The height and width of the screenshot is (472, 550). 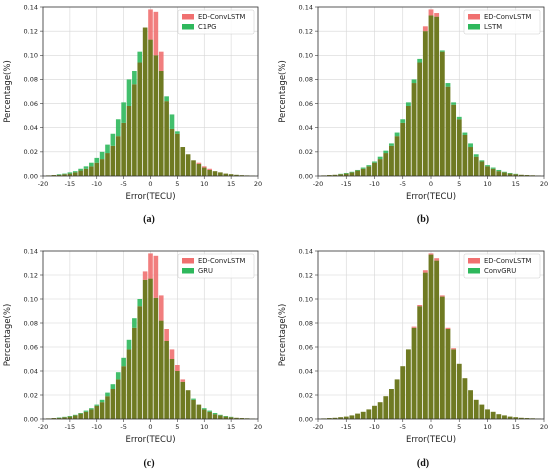 I want to click on y-tick-label: 0.06, so click(x=306, y=104).